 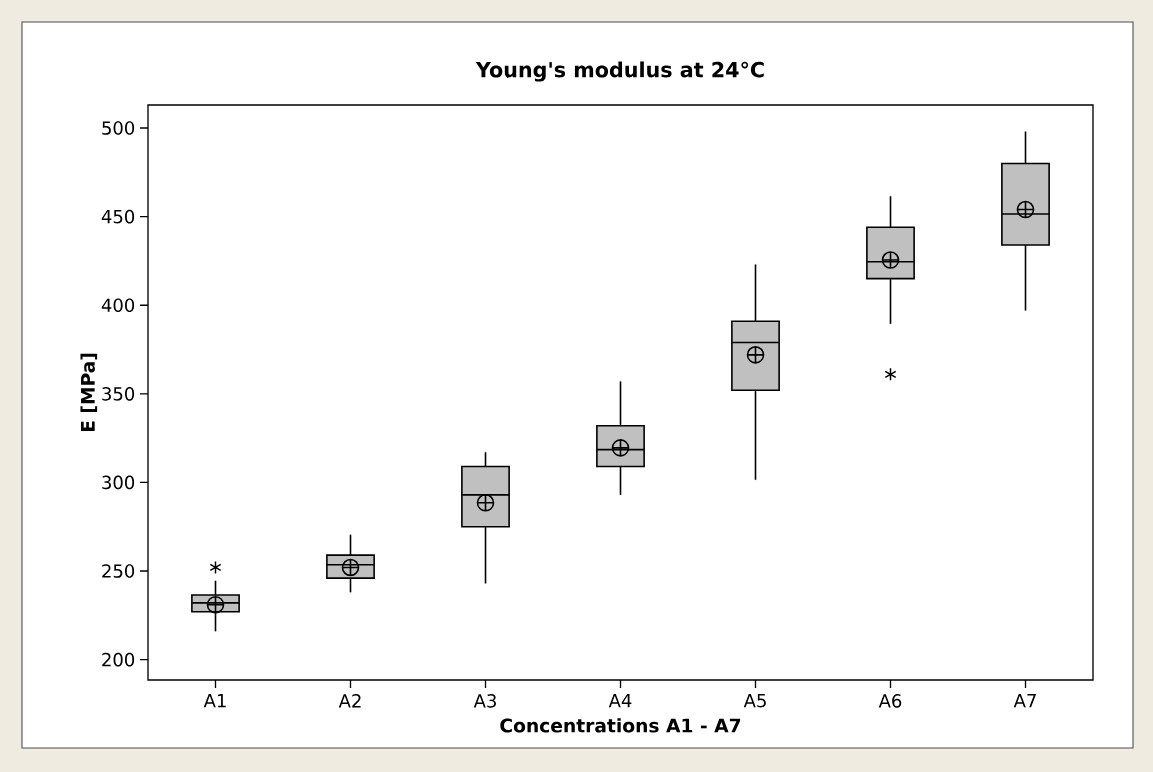 I want to click on chart-title: Young's modulus at 24°C, so click(x=619, y=71).